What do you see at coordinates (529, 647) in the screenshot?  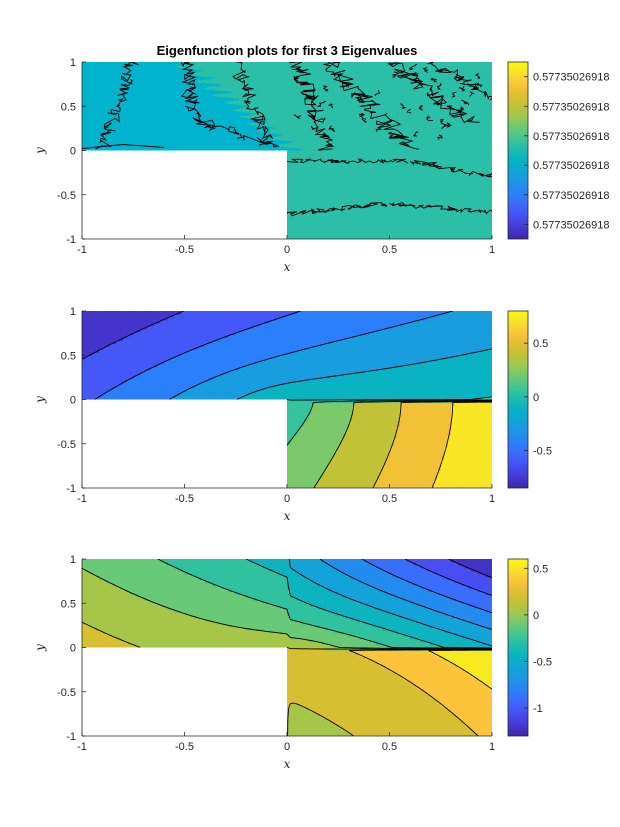 I see `colorbar-3: 0.5 0 -0.5 -1` at bounding box center [529, 647].